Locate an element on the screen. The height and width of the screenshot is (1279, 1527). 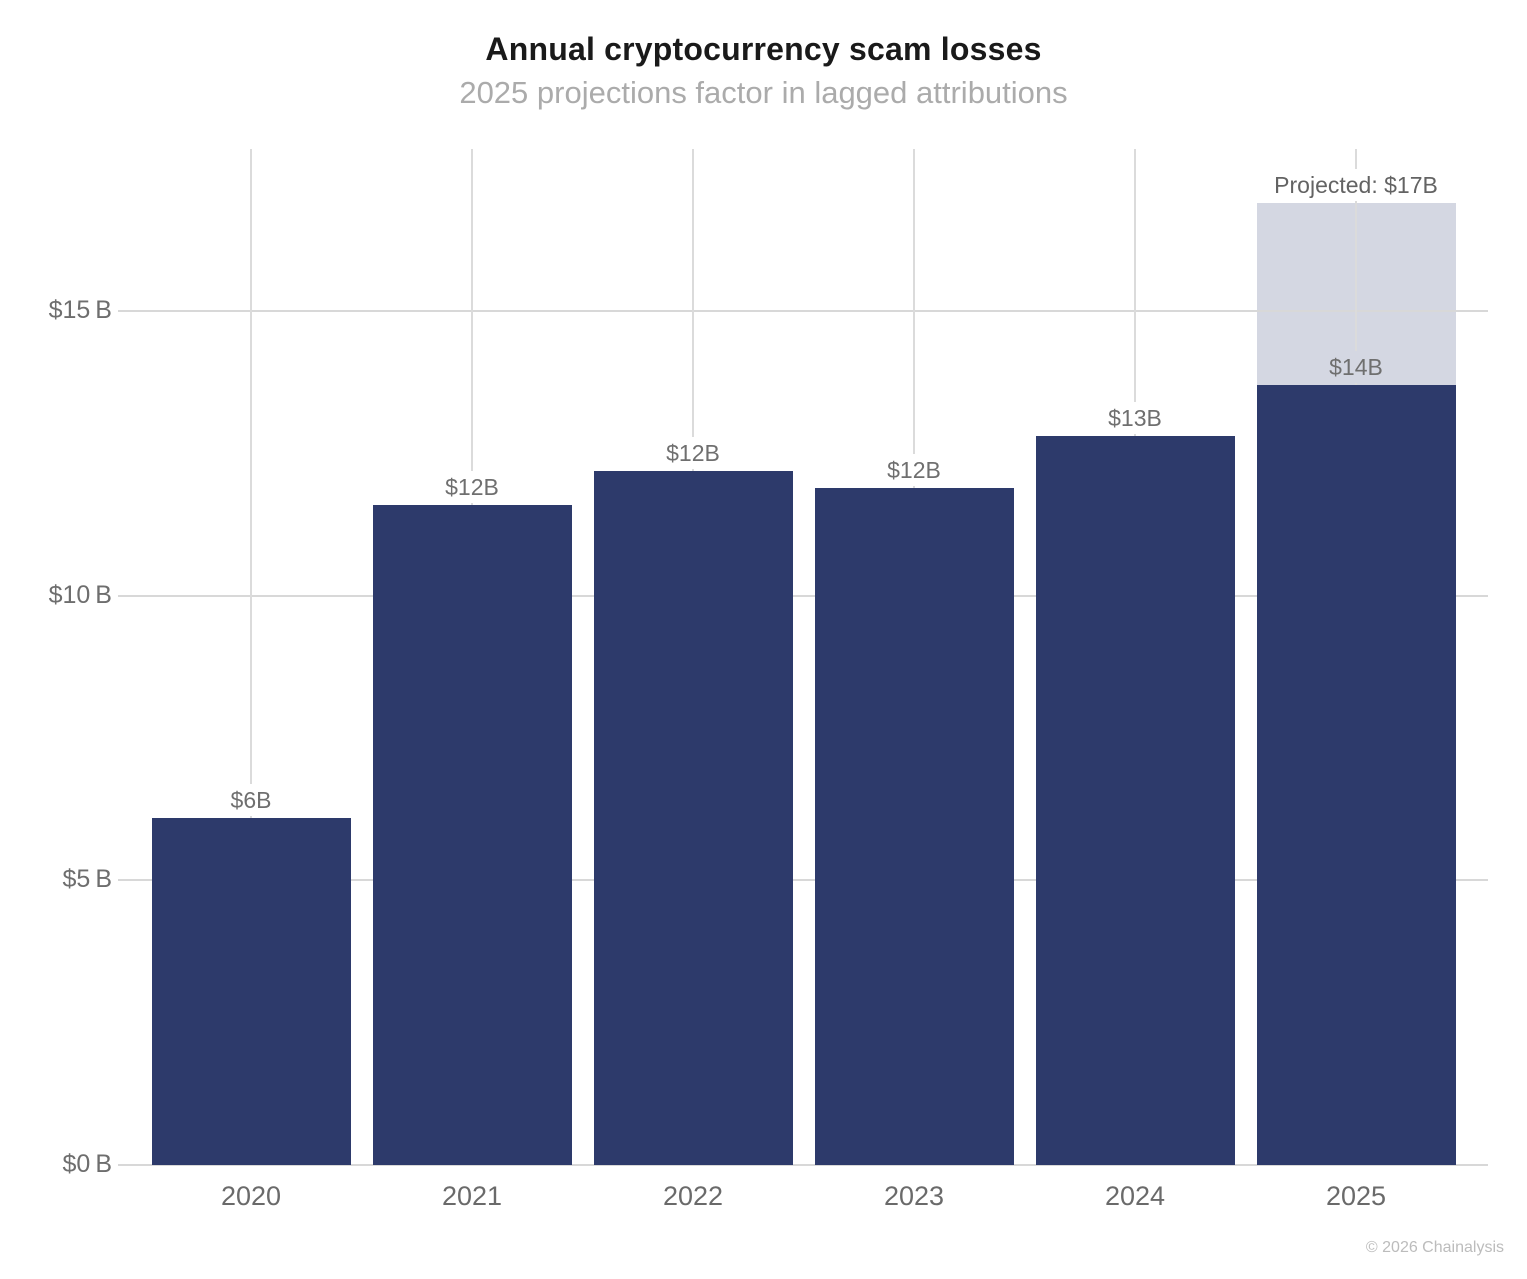
bar-value-label: $14B is located at coordinates (1356, 367).